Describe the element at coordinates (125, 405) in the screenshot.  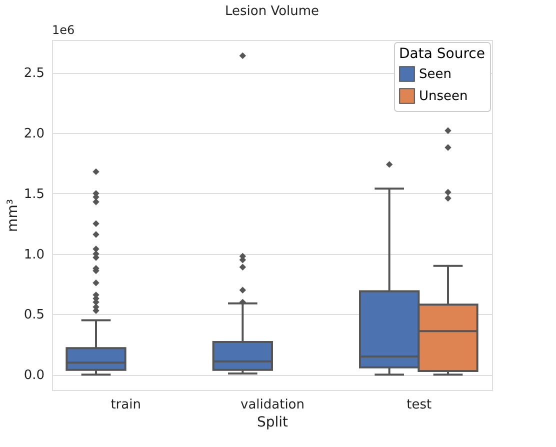
I see `x-tick-label: train` at that location.